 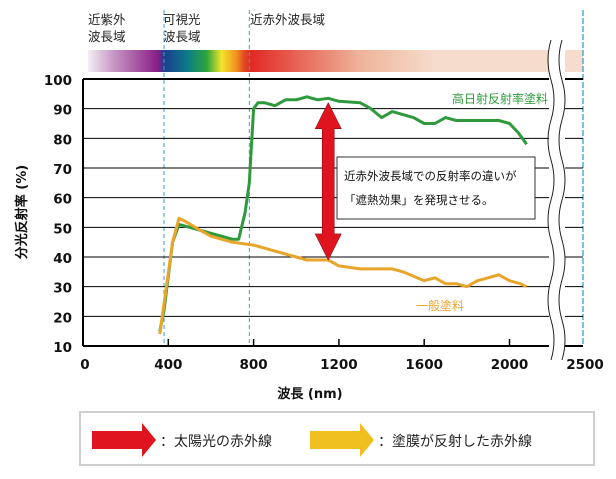 I want to click on spectrum-bar, so click(x=335, y=61).